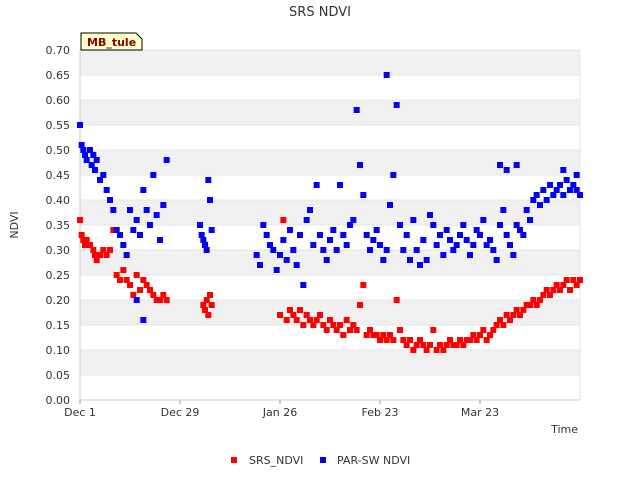 The width and height of the screenshot is (640, 480). Describe the element at coordinates (320, 12) in the screenshot. I see `chart-title: SRS NDVI` at that location.